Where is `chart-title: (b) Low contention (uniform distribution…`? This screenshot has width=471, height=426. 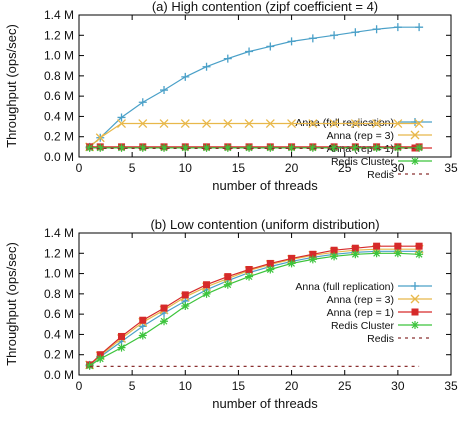
chart-title: (b) Low contention (uniform distribution… is located at coordinates (264, 224).